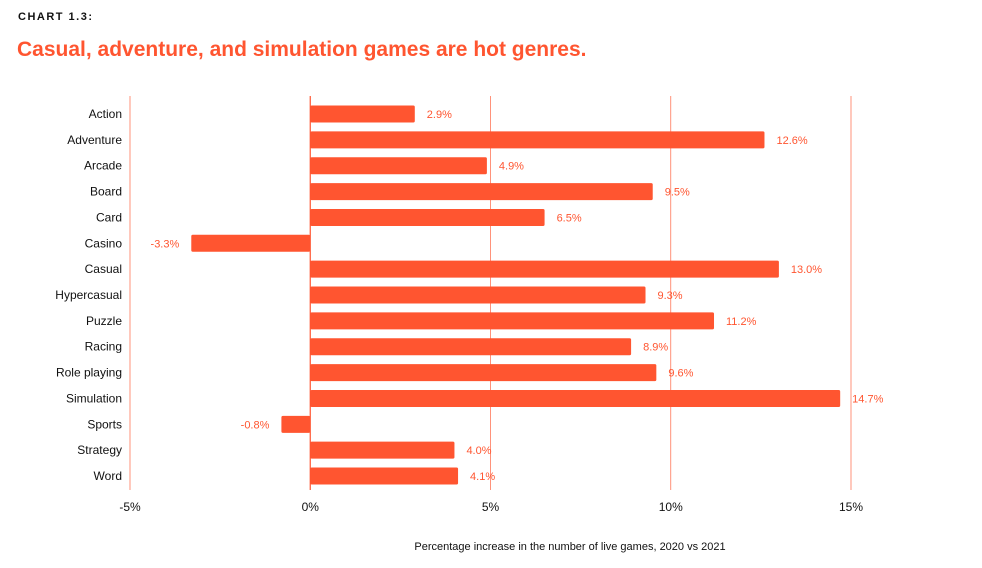  Describe the element at coordinates (255, 425) in the screenshot. I see `data-label: -0.8%` at that location.